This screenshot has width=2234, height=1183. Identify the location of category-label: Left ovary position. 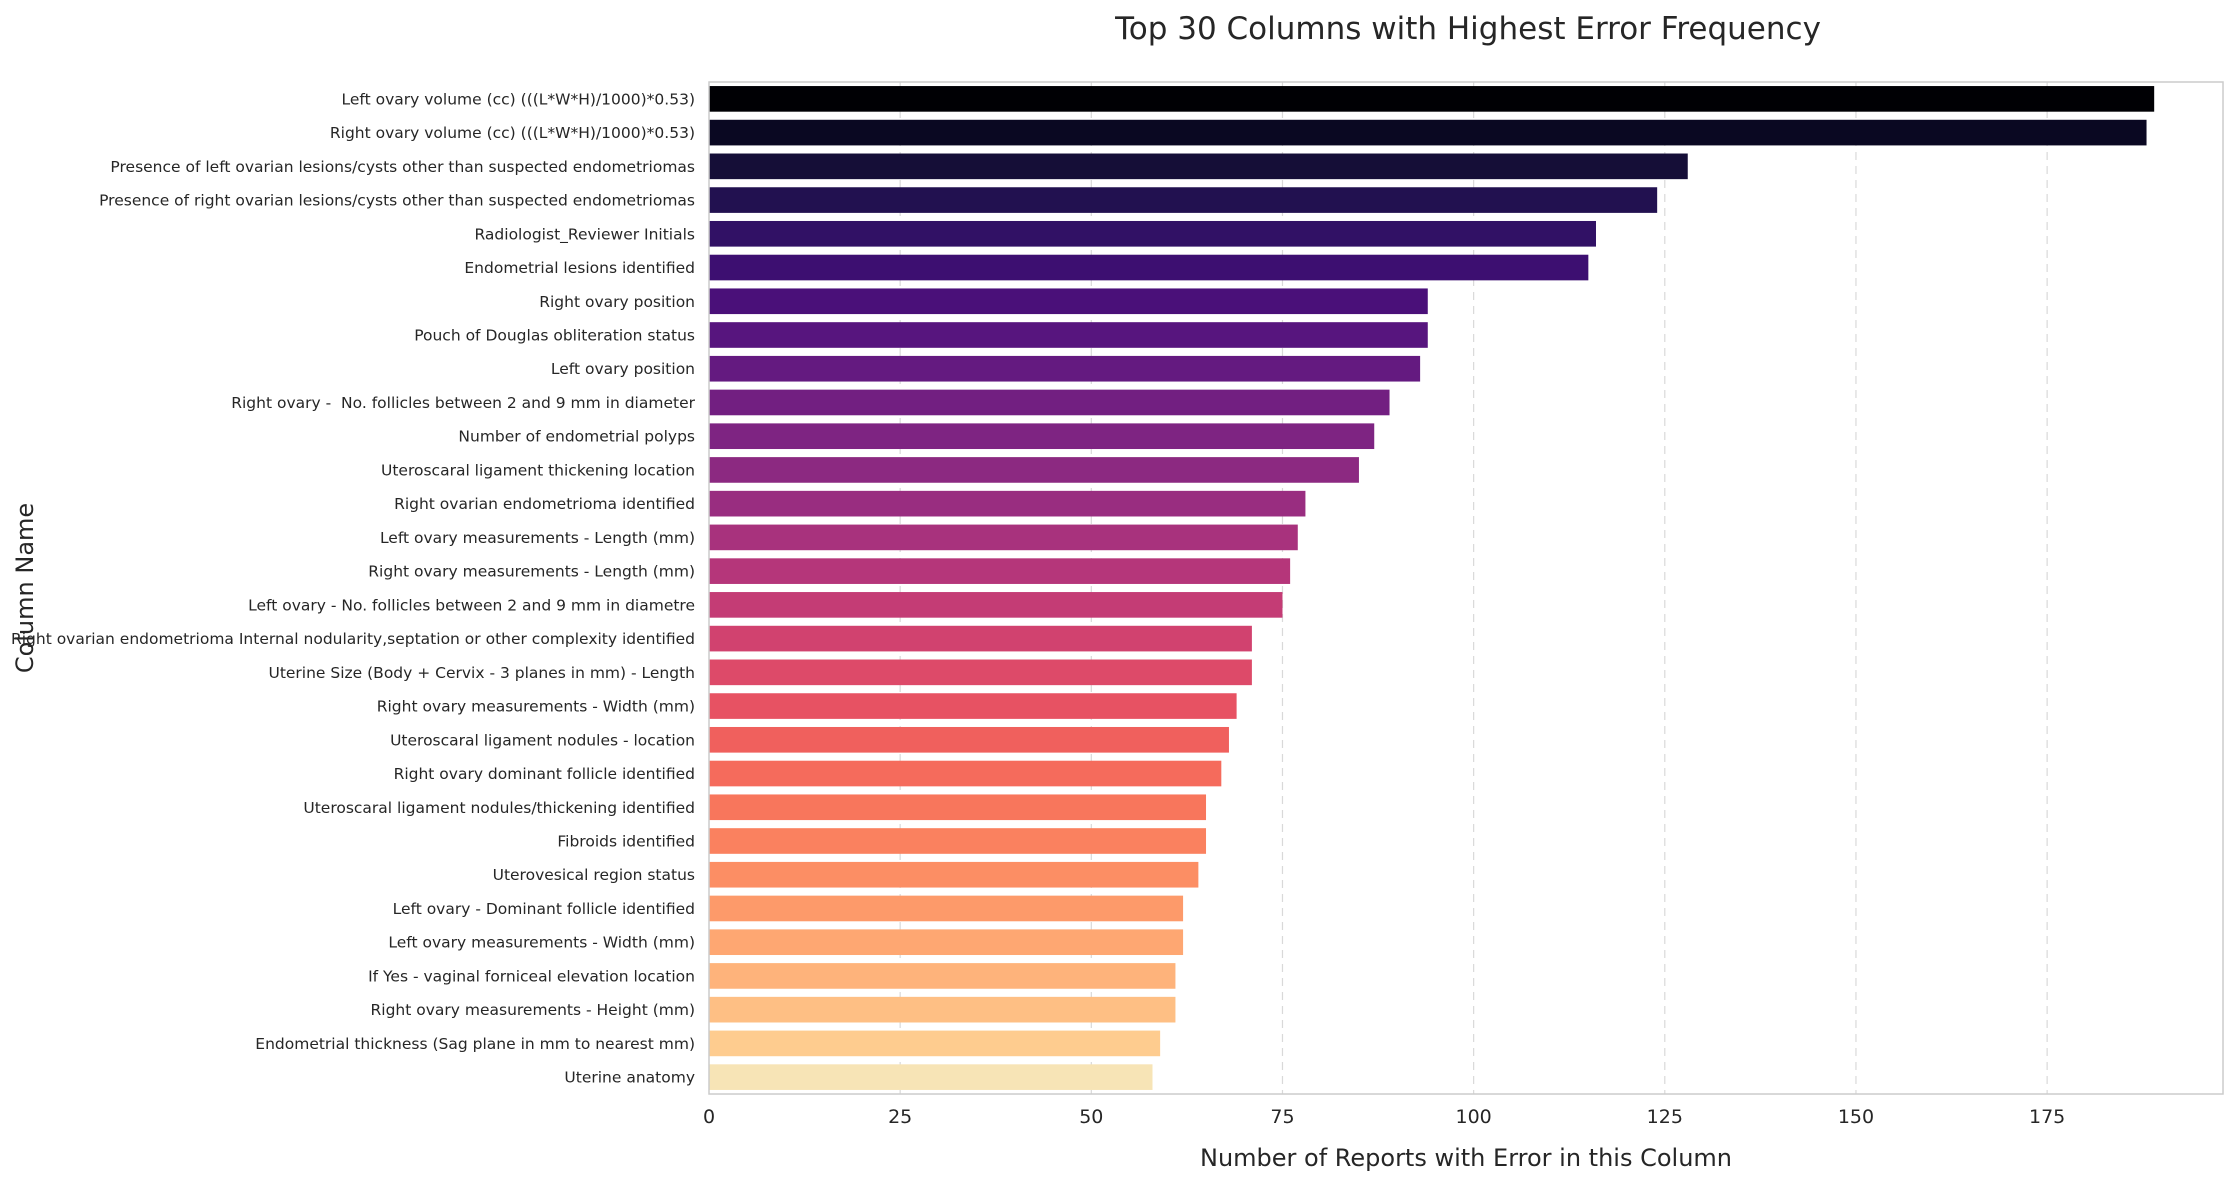
(623, 369).